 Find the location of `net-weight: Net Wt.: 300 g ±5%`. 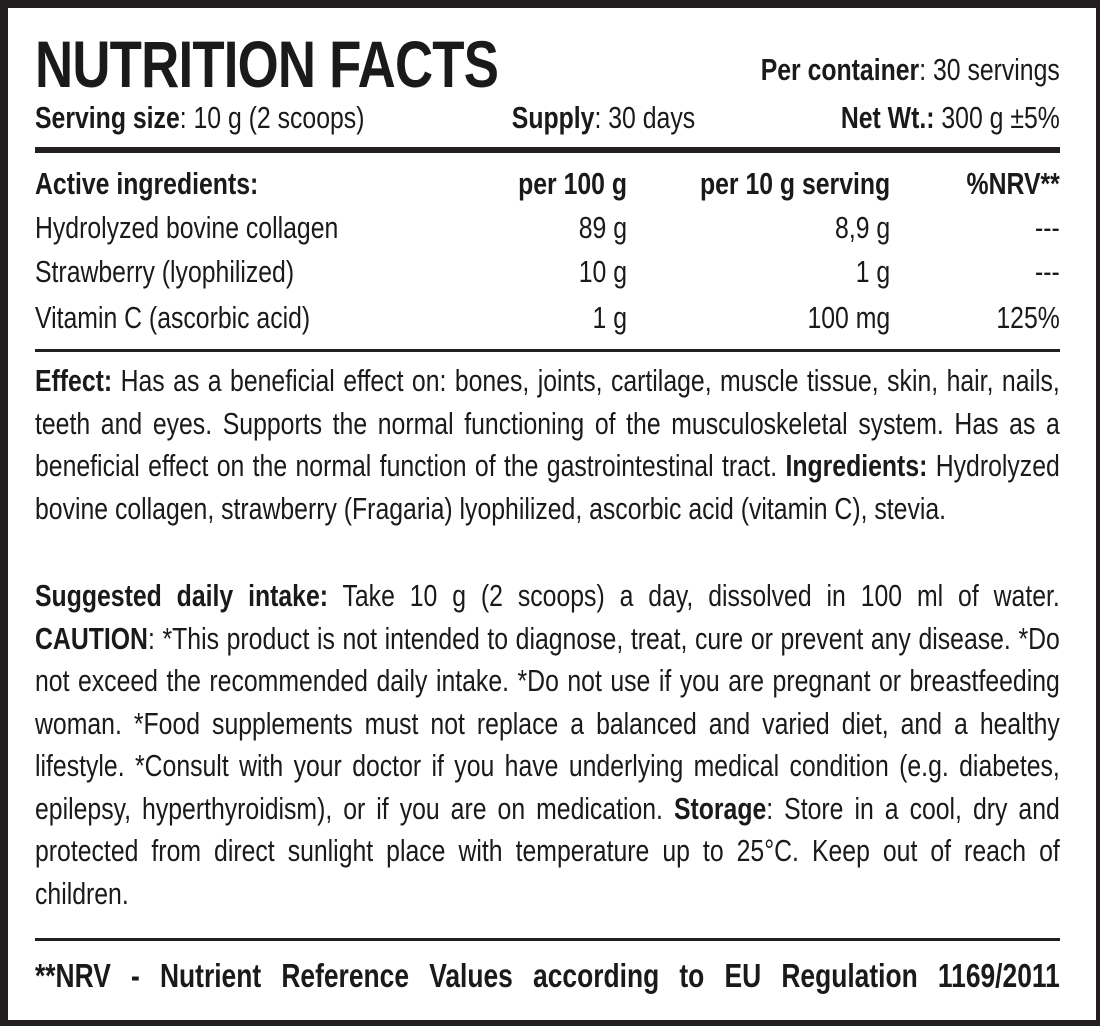

net-weight: Net Wt.: 300 g ±5% is located at coordinates (950, 117).